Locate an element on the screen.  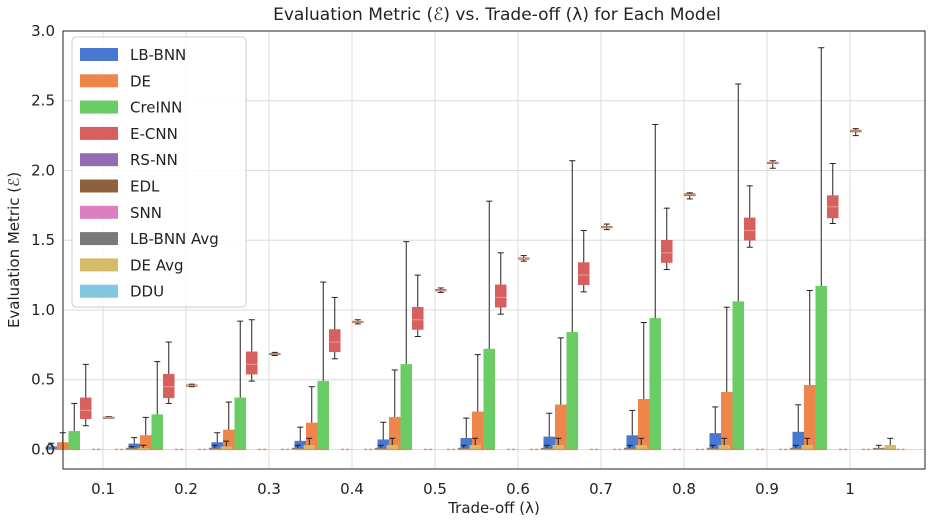
y-tick-labels: 0.0 0.5 1.0 1.5 2.0 2.5 3.0 is located at coordinates (43, 240).